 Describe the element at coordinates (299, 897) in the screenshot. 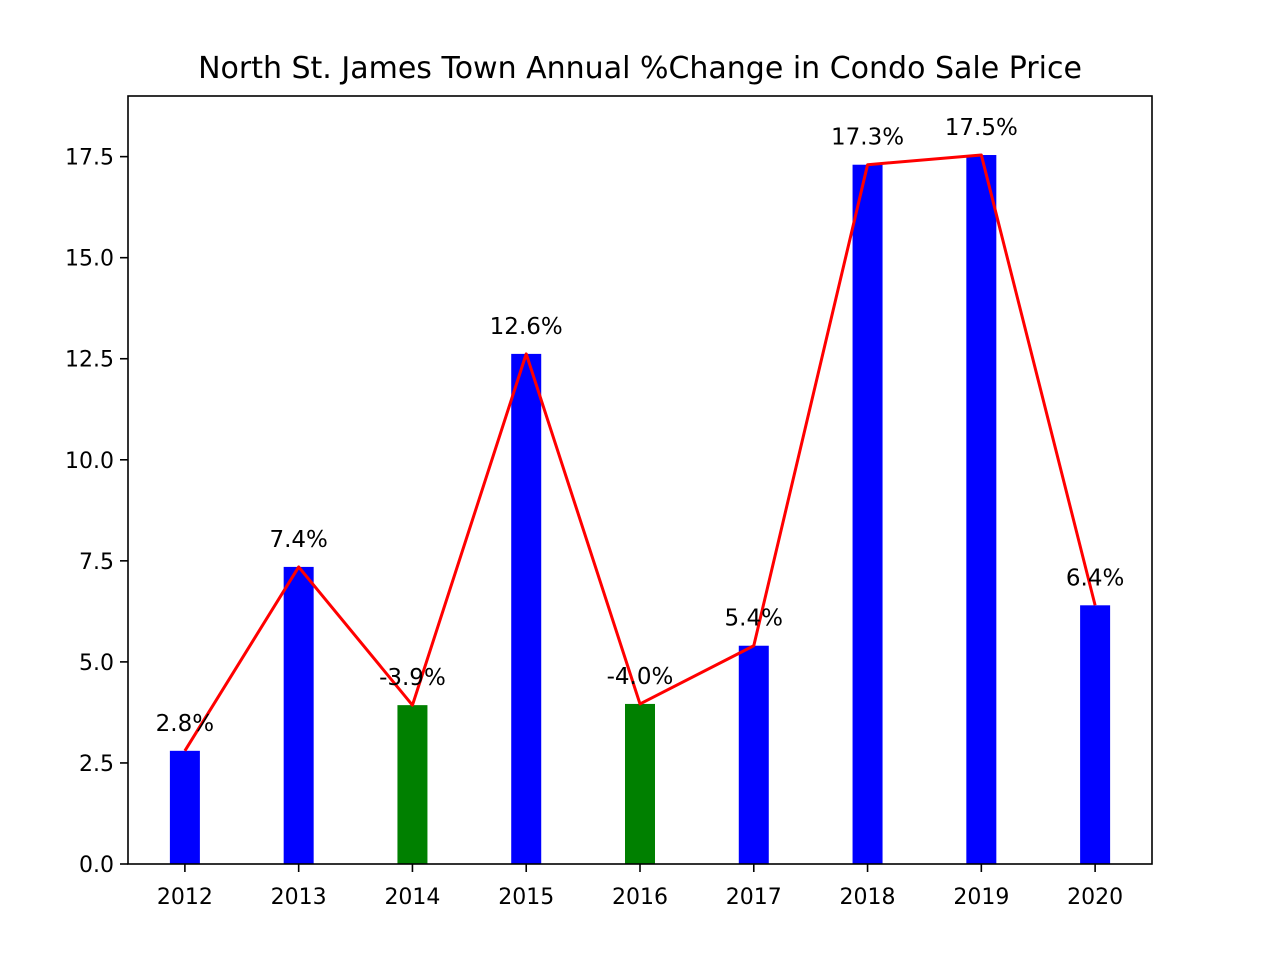

I see `x-tick-label-2013: 2013` at that location.